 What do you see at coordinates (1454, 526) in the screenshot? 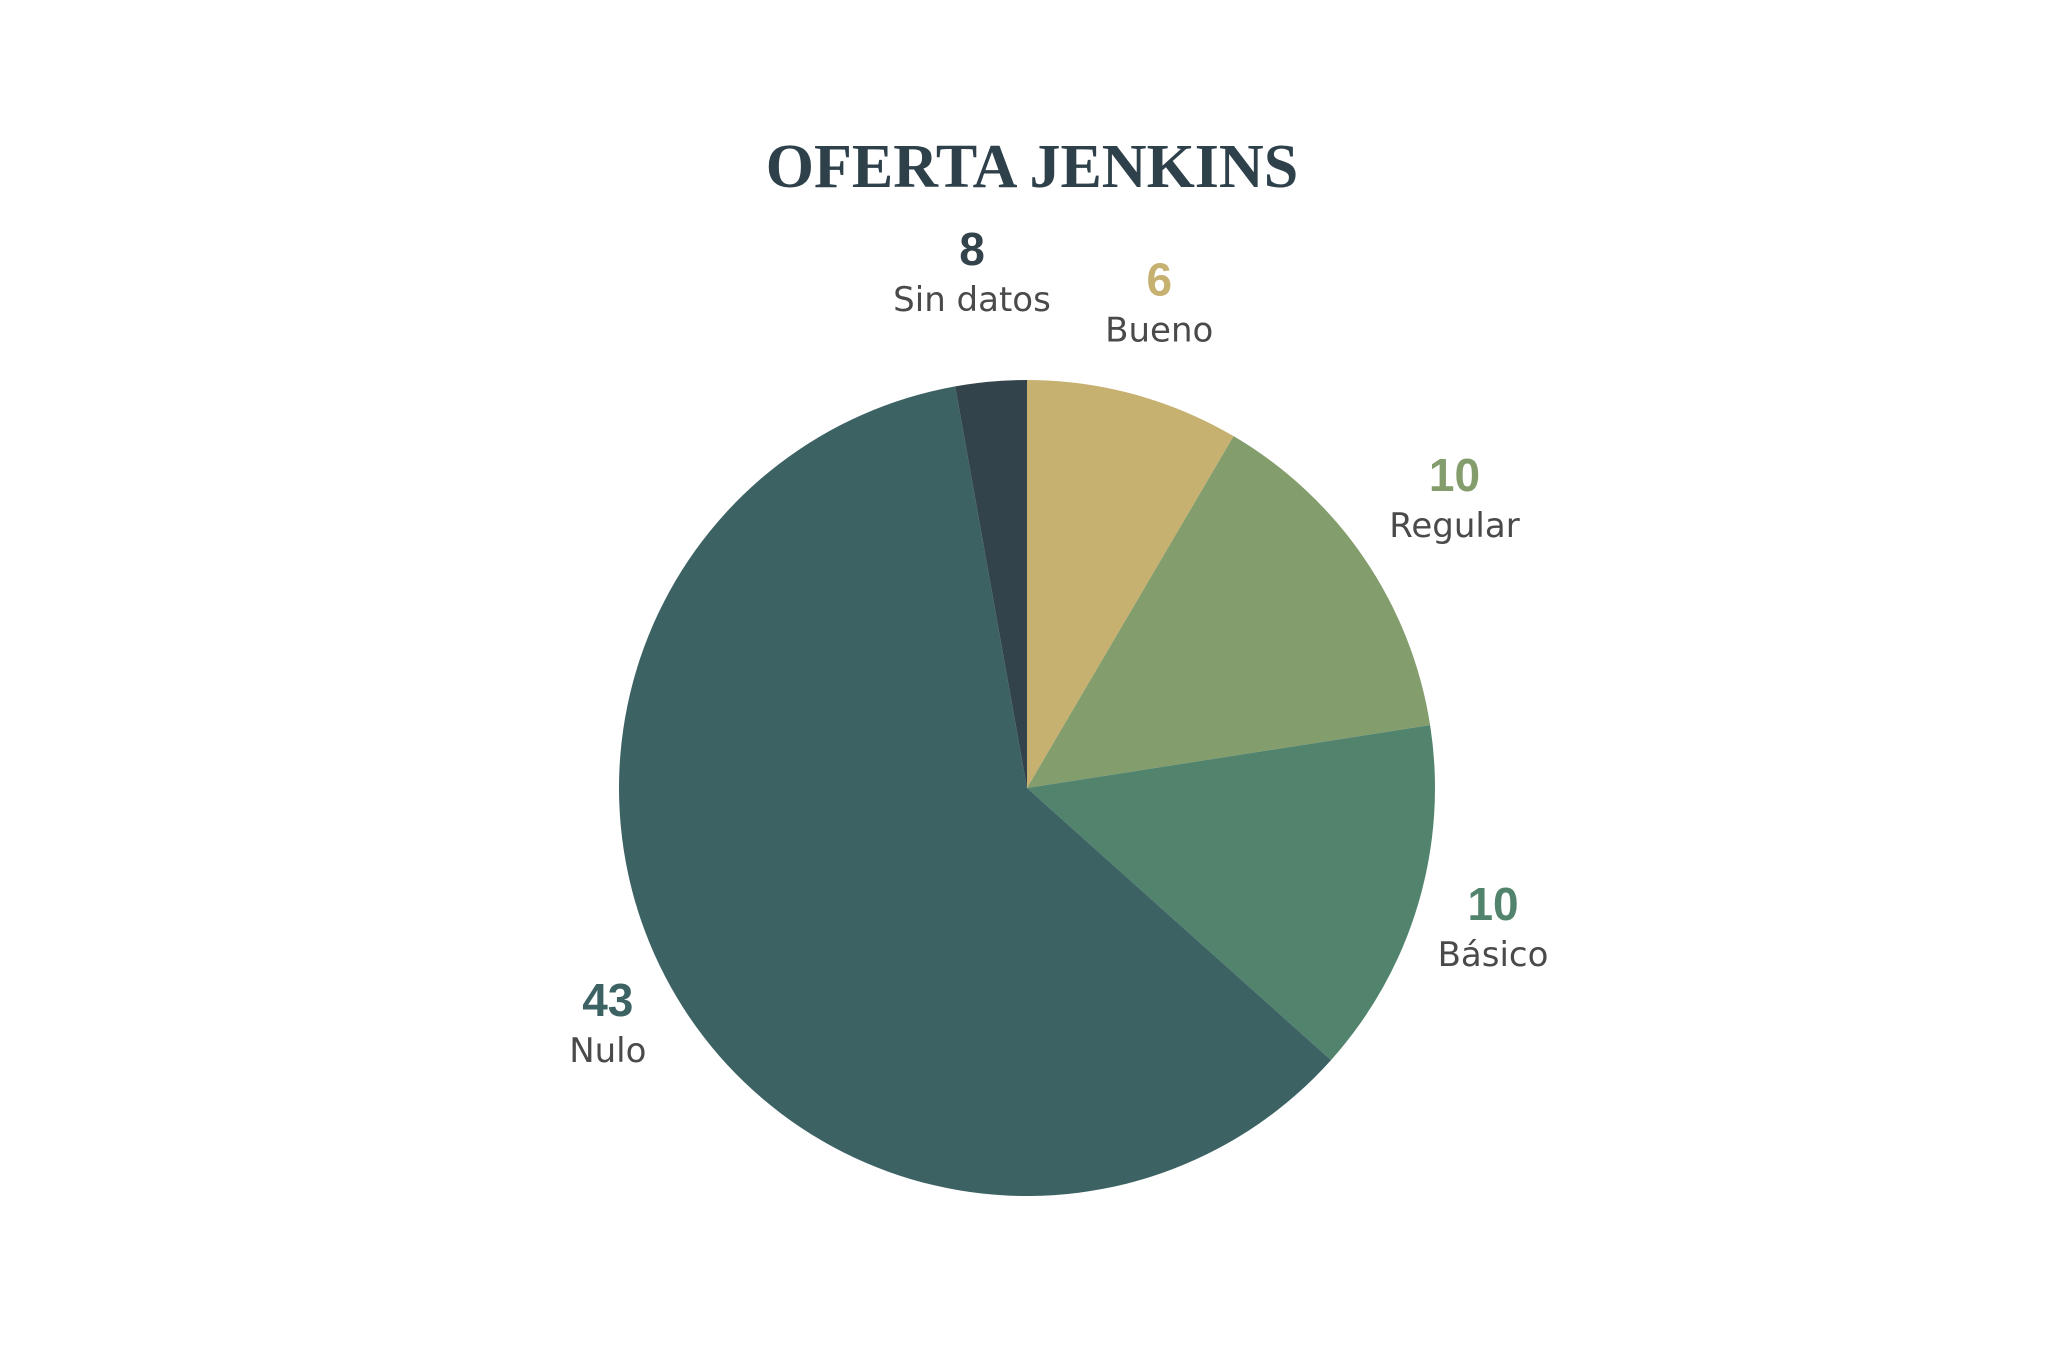
I see `data-label-category-regular: Regular` at bounding box center [1454, 526].